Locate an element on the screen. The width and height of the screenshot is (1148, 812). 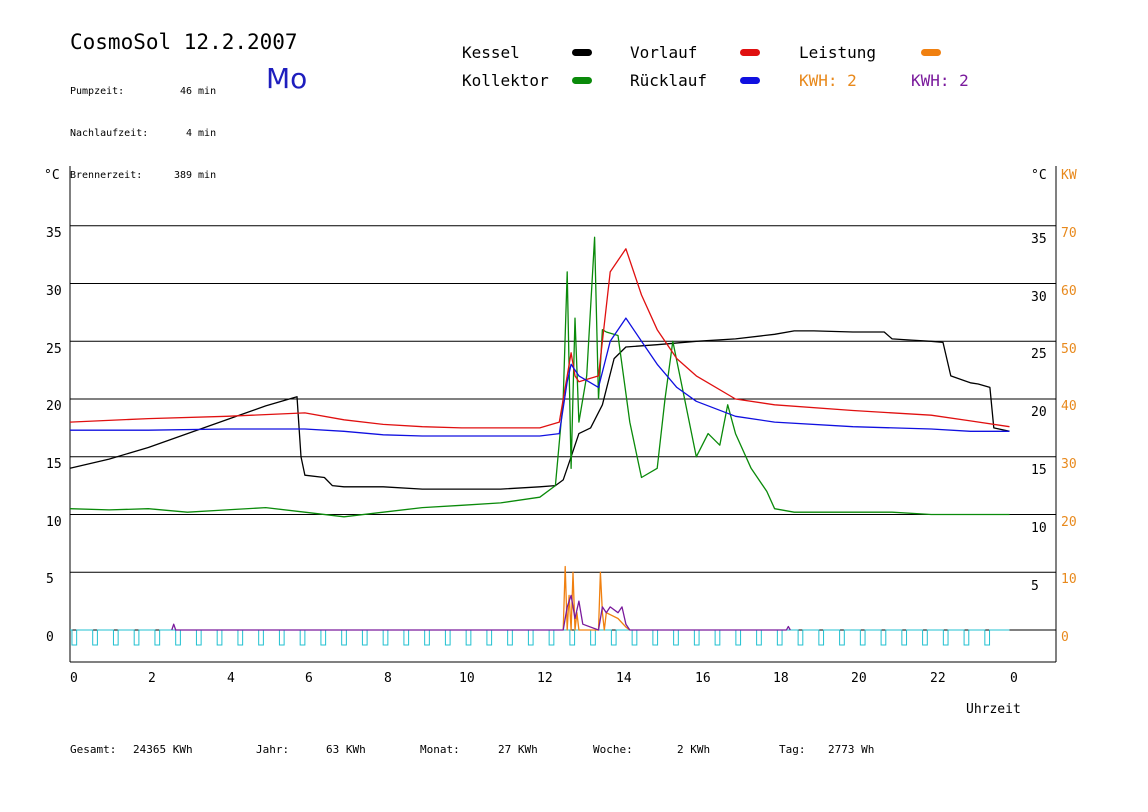
stat-pumpzeit: Pumpzeit: 46 min is located at coordinates (143, 91).